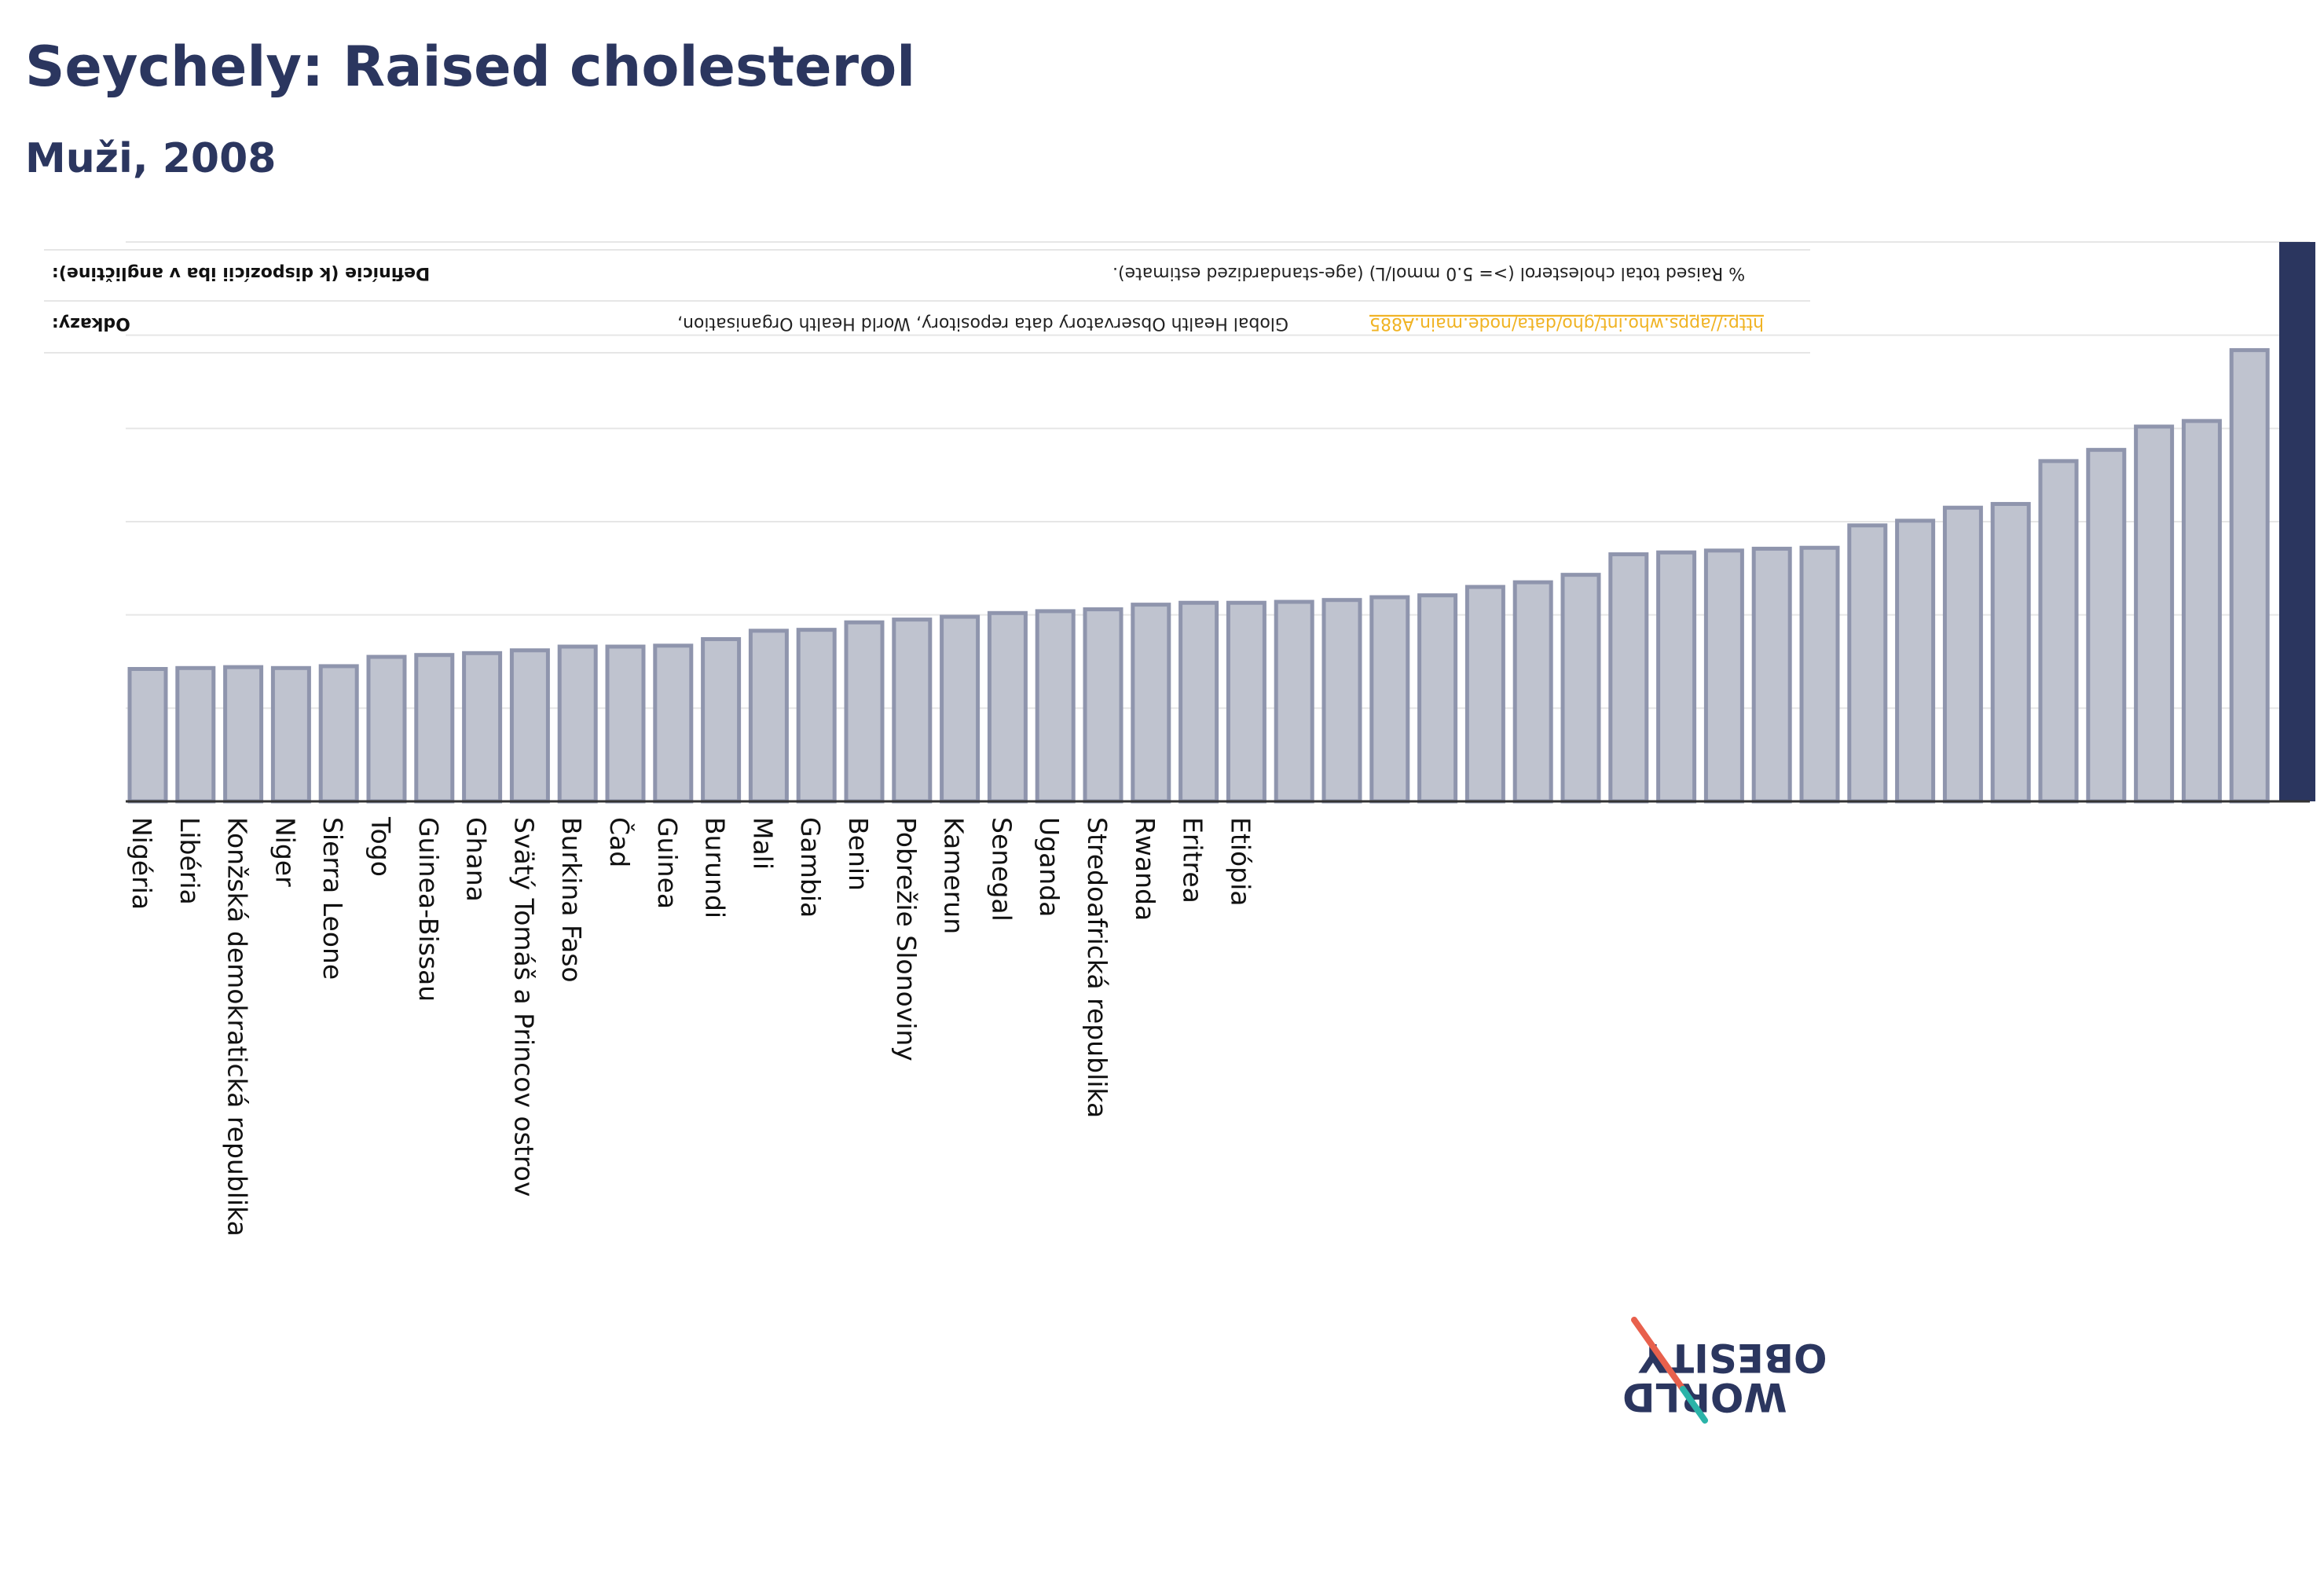 Image resolution: width=2324 pixels, height=1576 pixels. I want to click on world-obesity-logo: OBESITY WORLD, so click(1724, 1370).